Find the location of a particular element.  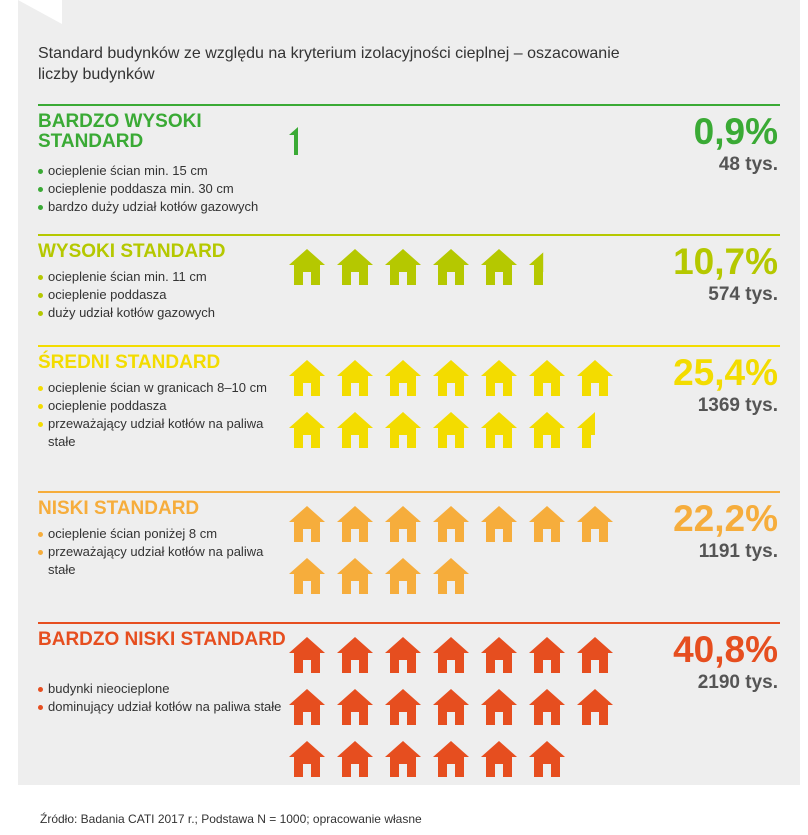

percent-value: 40,8% is located at coordinates (725, 649).